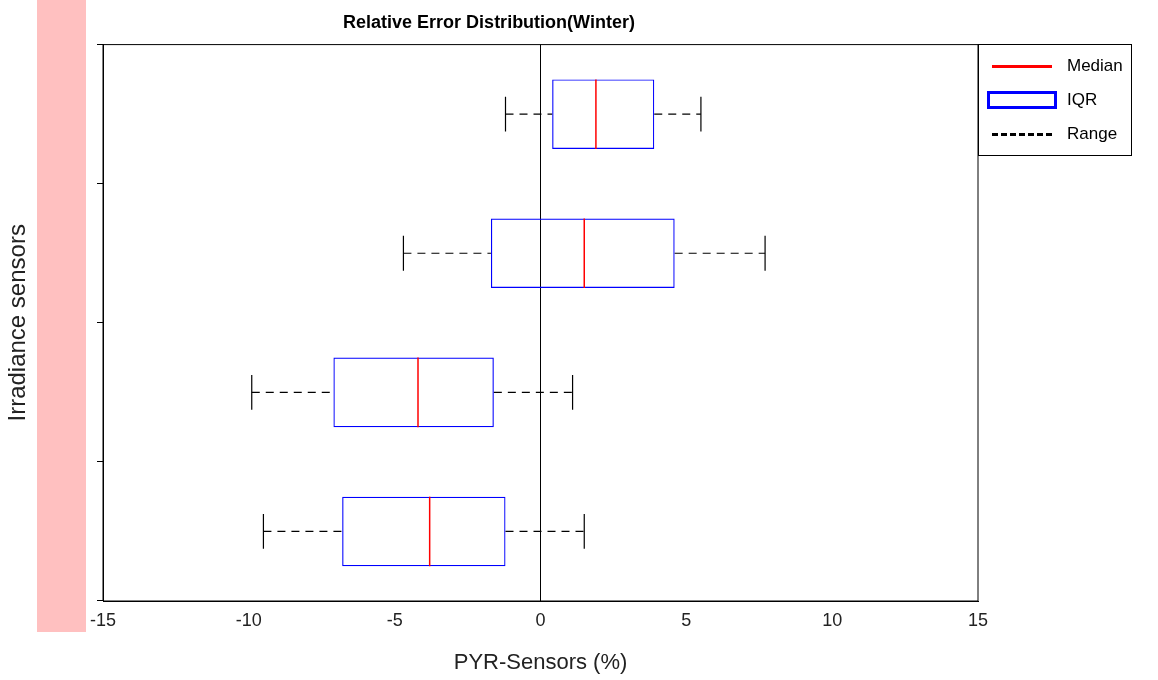 Image resolution: width=1158 pixels, height=680 pixels. What do you see at coordinates (540, 661) in the screenshot?
I see `x-axis-title: PYR-Sensors (%)` at bounding box center [540, 661].